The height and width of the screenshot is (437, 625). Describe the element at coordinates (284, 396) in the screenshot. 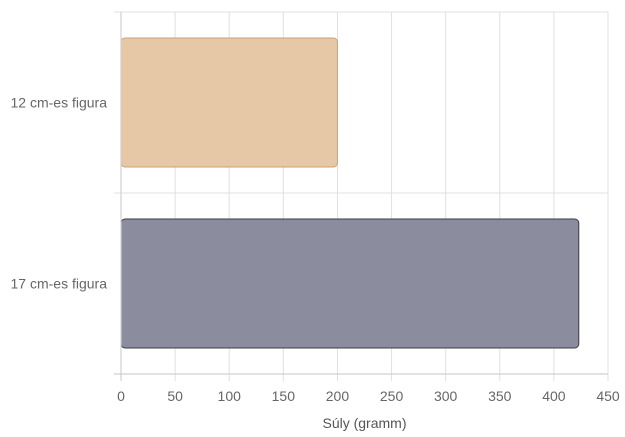

I see `x-tick-label: 150` at that location.